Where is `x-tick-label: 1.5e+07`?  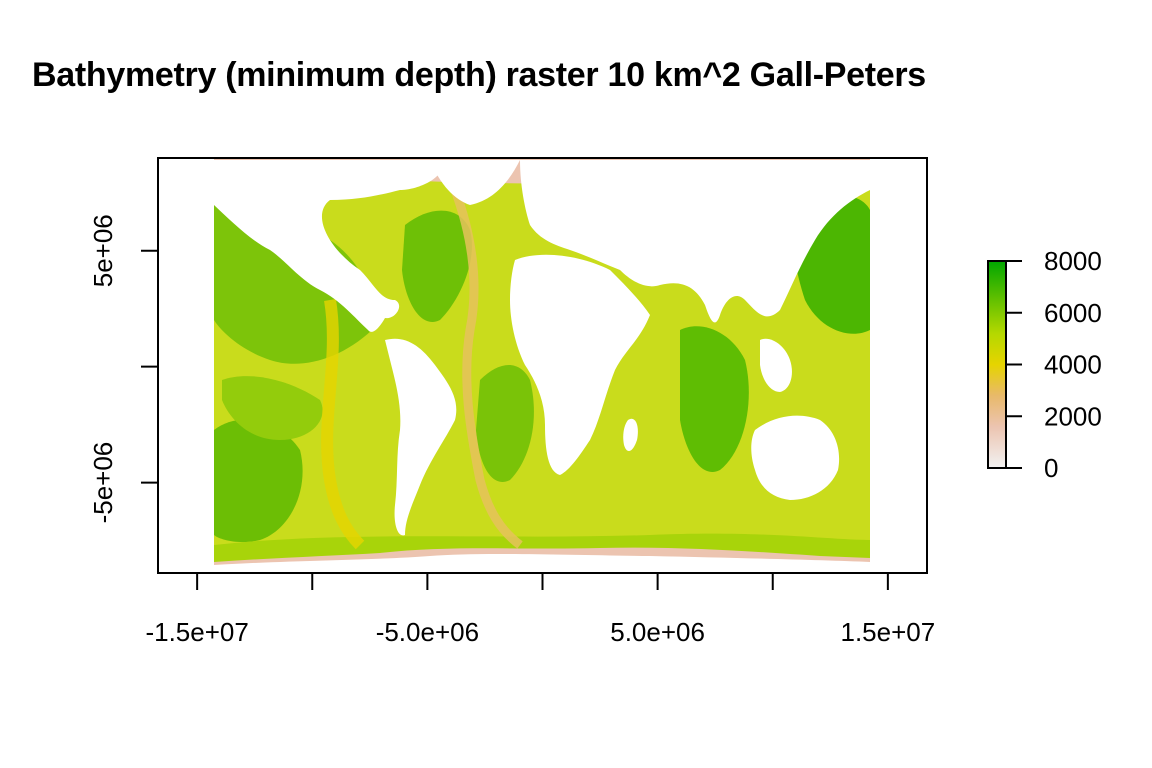
x-tick-label: 1.5e+07 is located at coordinates (887, 632).